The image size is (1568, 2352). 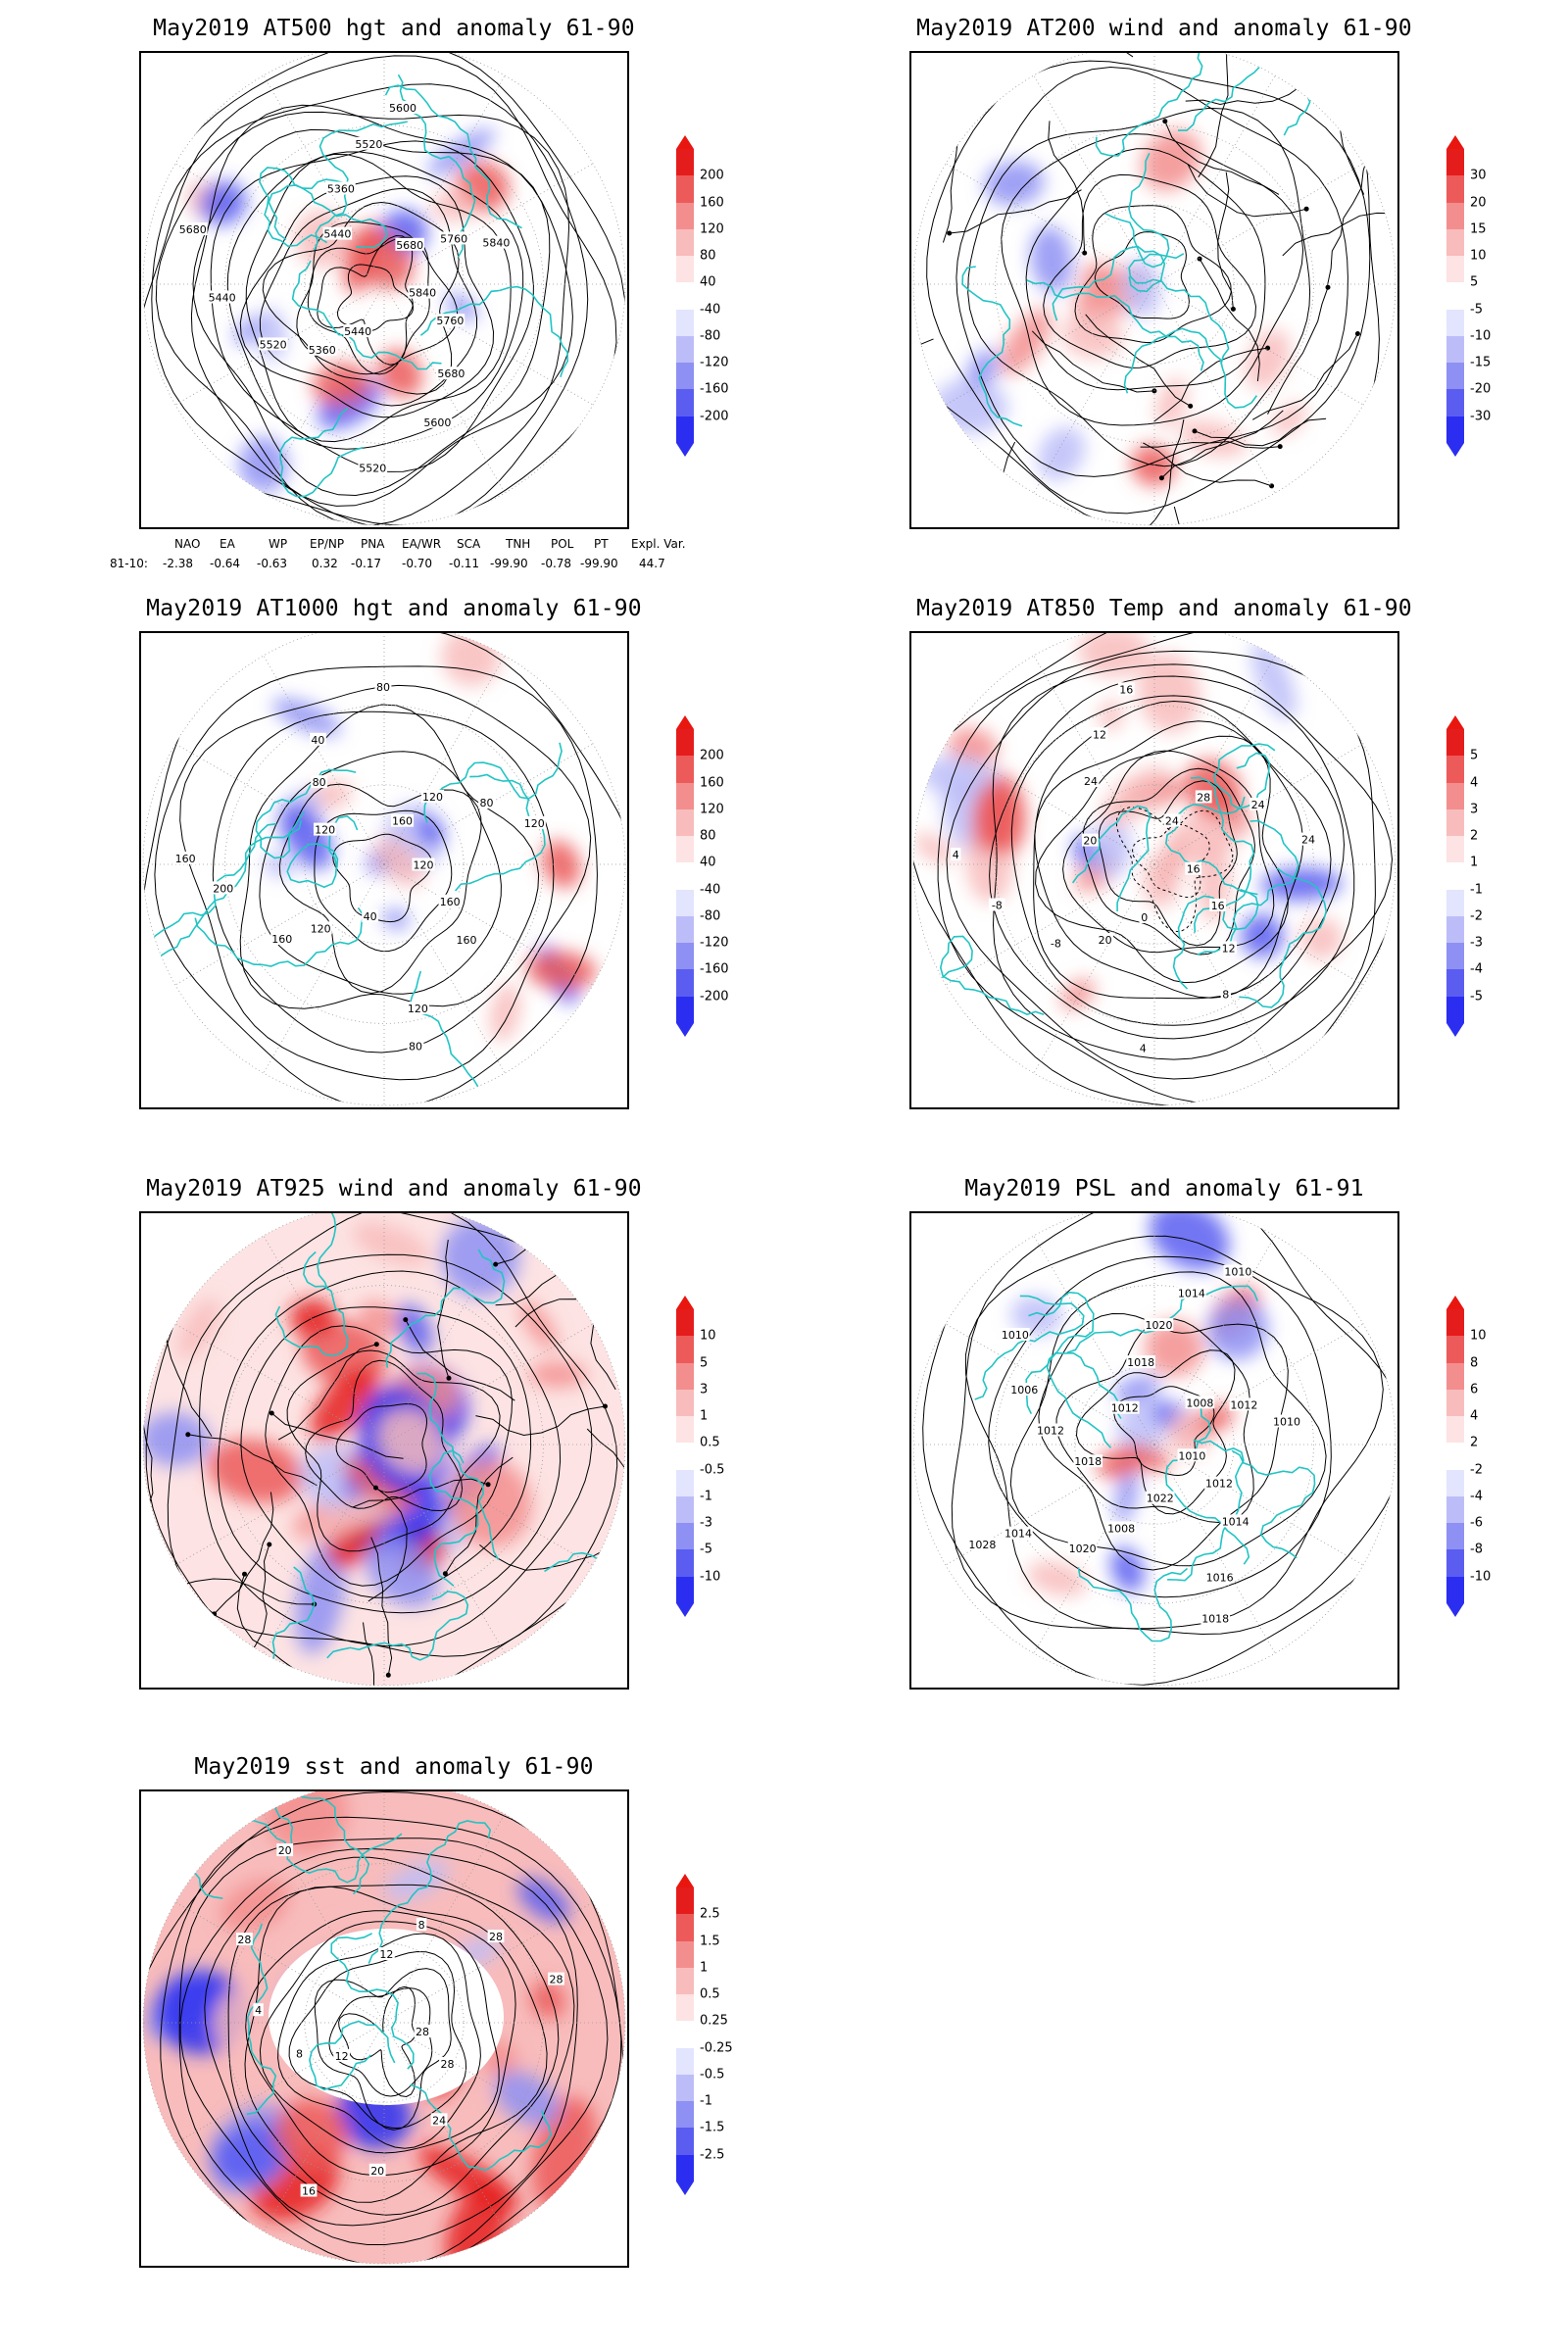 I want to click on contour-label: 24, so click(x=439, y=2120).